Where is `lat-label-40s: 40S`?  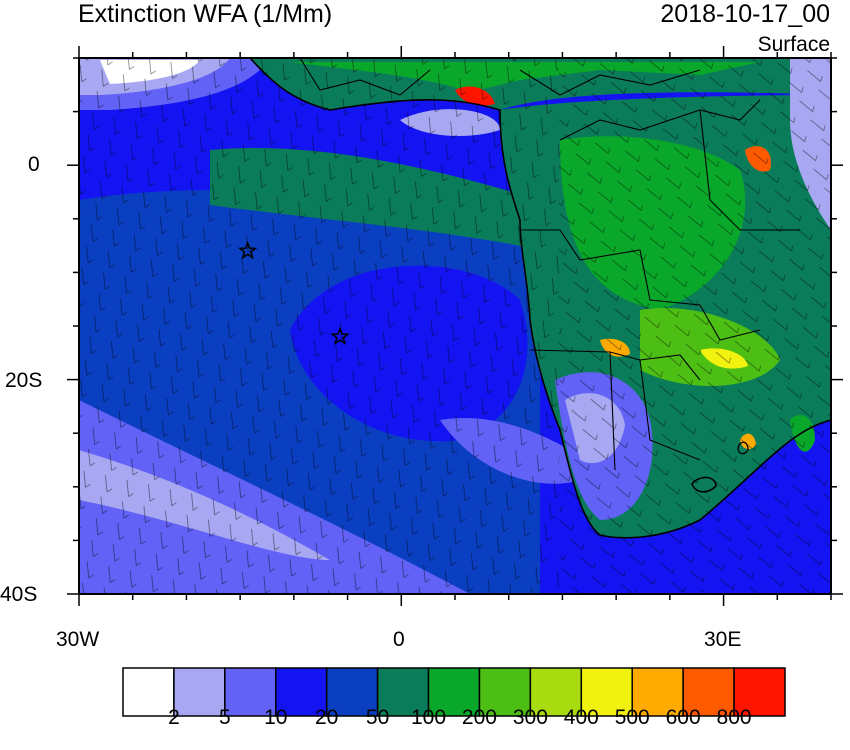
lat-label-40s: 40S is located at coordinates (19, 594).